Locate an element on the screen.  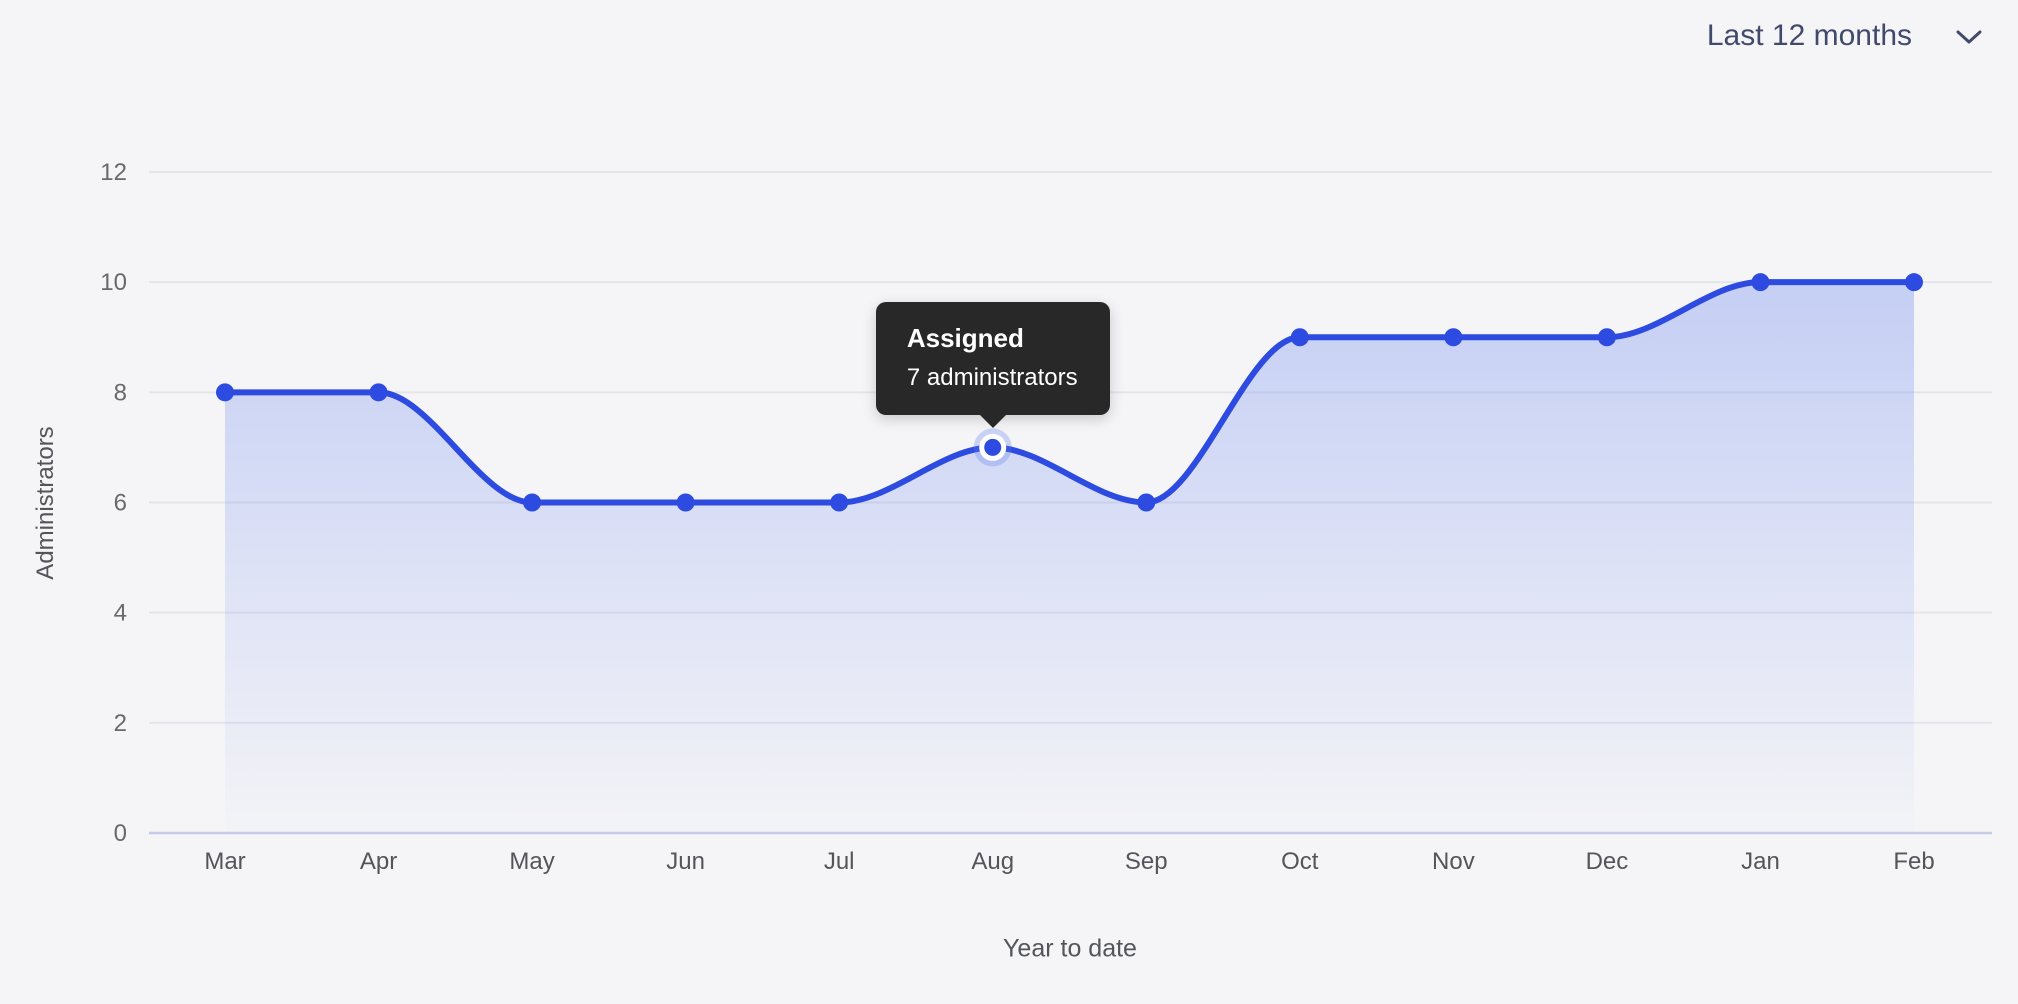
y-axis-title: Administrators is located at coordinates (45, 503).